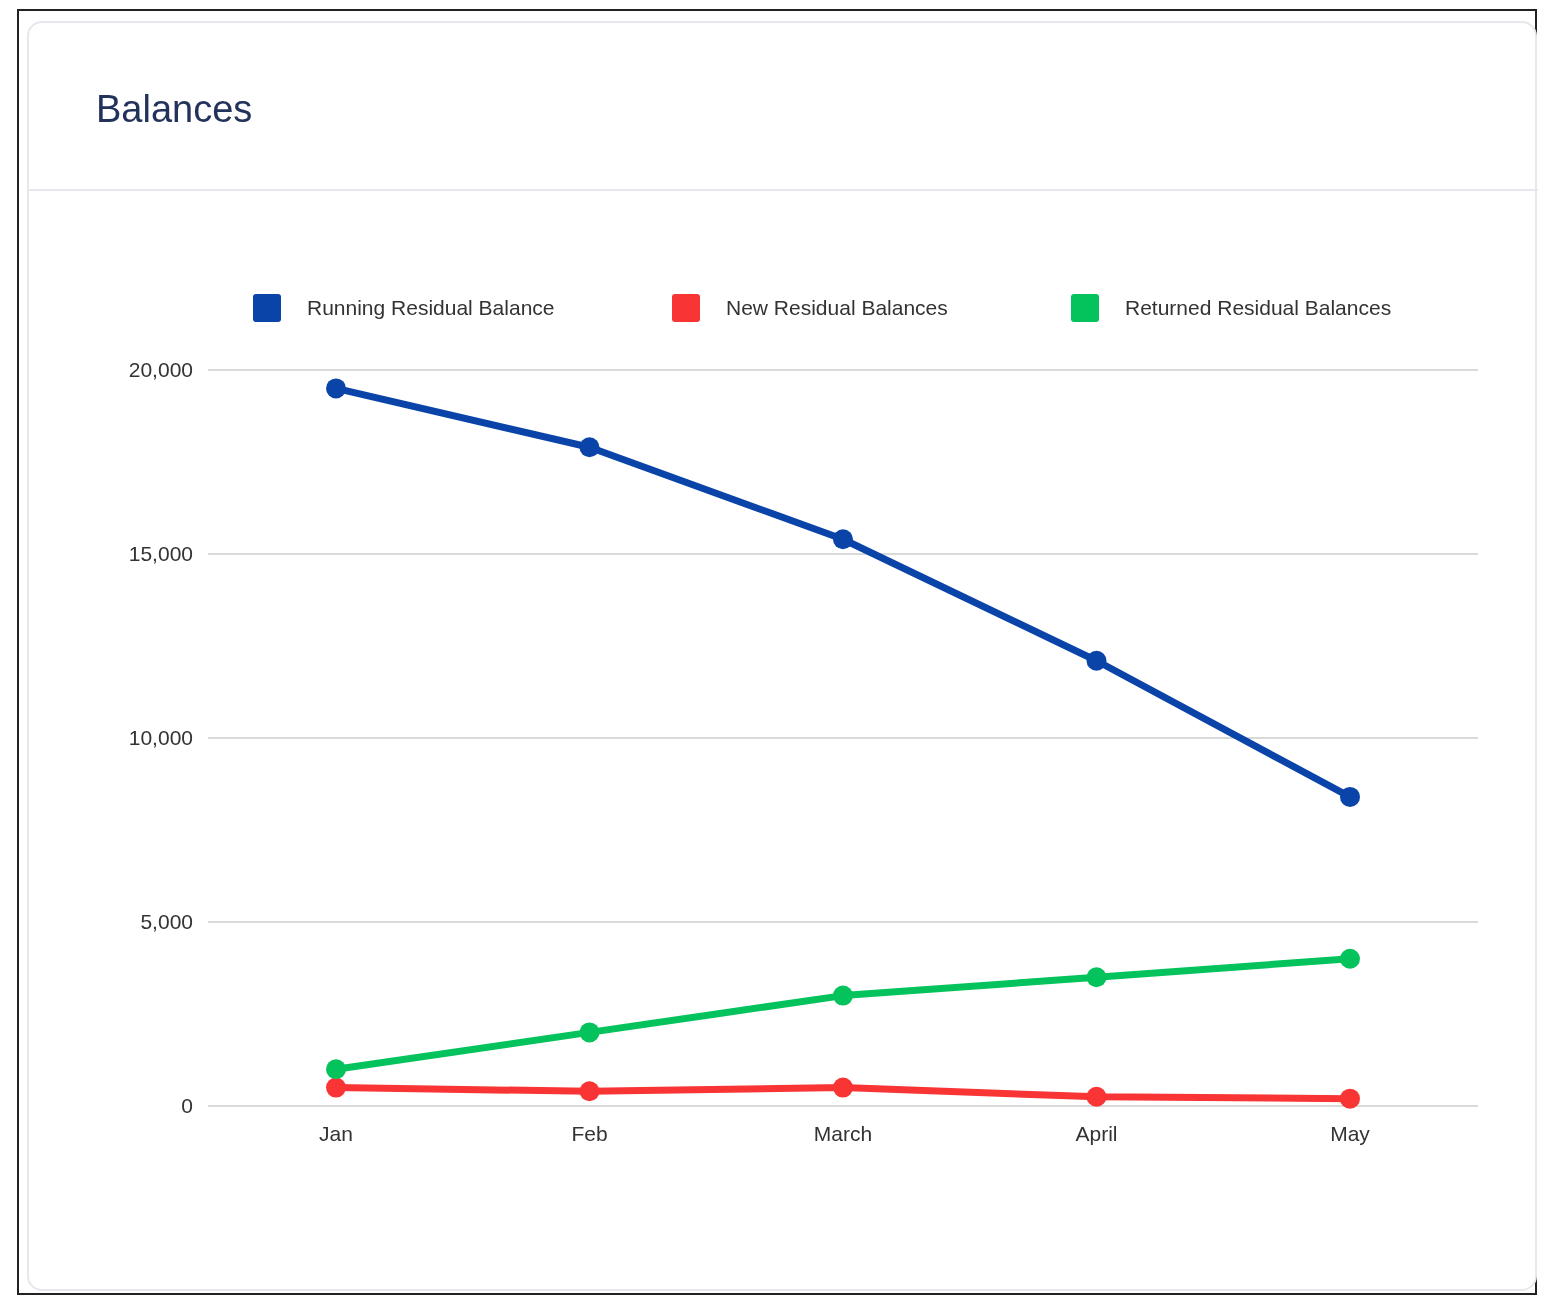 The height and width of the screenshot is (1306, 1549). I want to click on x-tick-label: March, so click(843, 1133).